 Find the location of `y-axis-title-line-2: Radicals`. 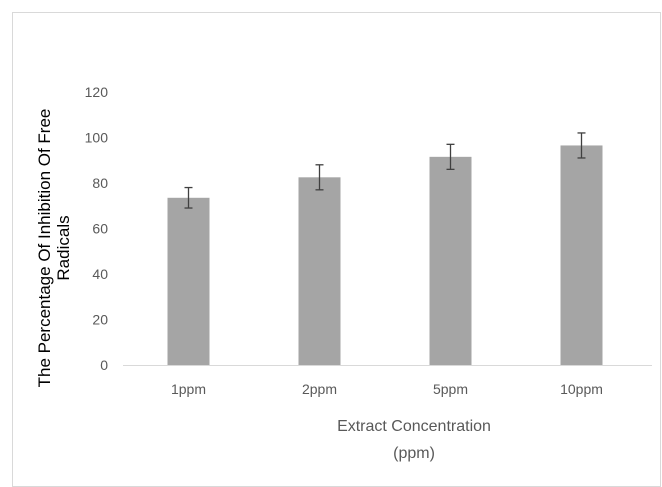

y-axis-title-line-2: Radicals is located at coordinates (63, 247).